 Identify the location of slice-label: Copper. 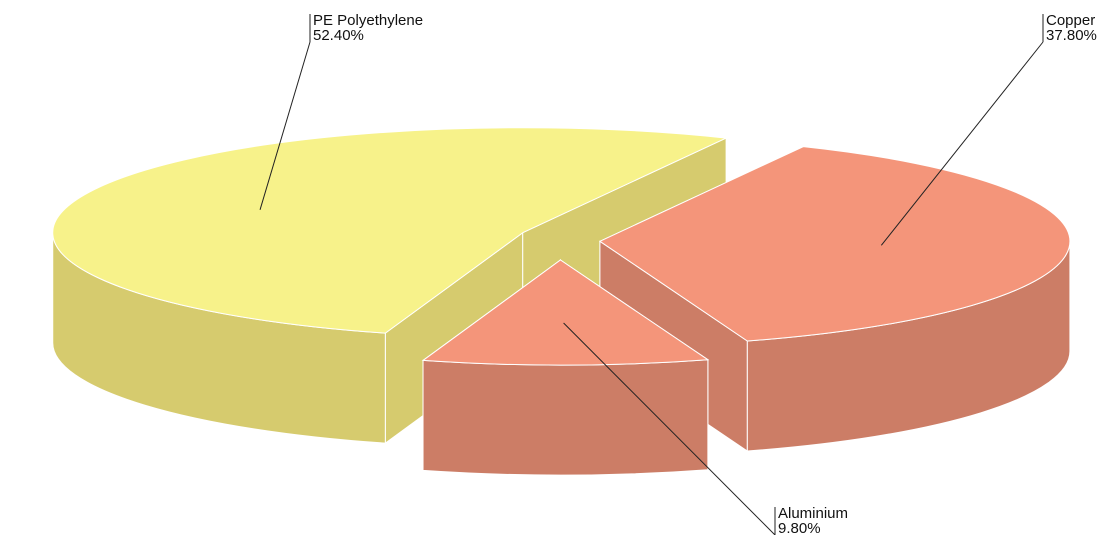
(1070, 20).